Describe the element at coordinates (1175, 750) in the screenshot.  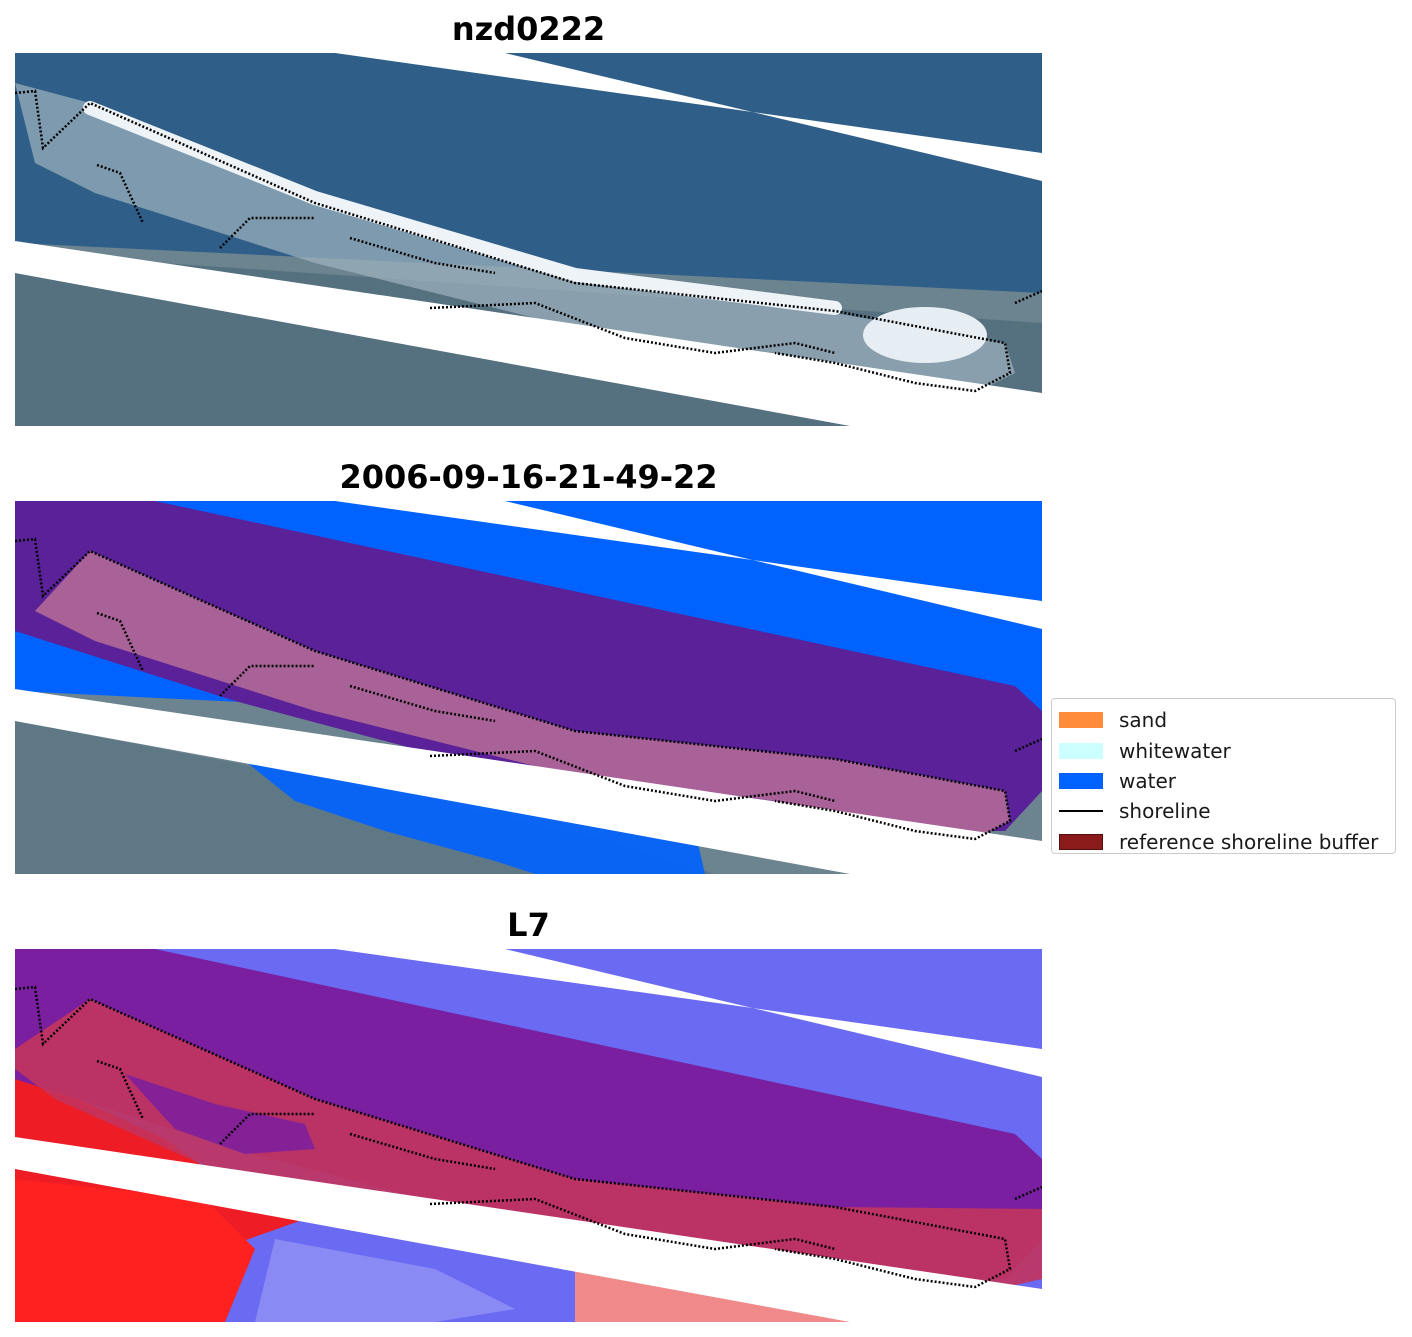
I see `legend-label: whitewater` at that location.